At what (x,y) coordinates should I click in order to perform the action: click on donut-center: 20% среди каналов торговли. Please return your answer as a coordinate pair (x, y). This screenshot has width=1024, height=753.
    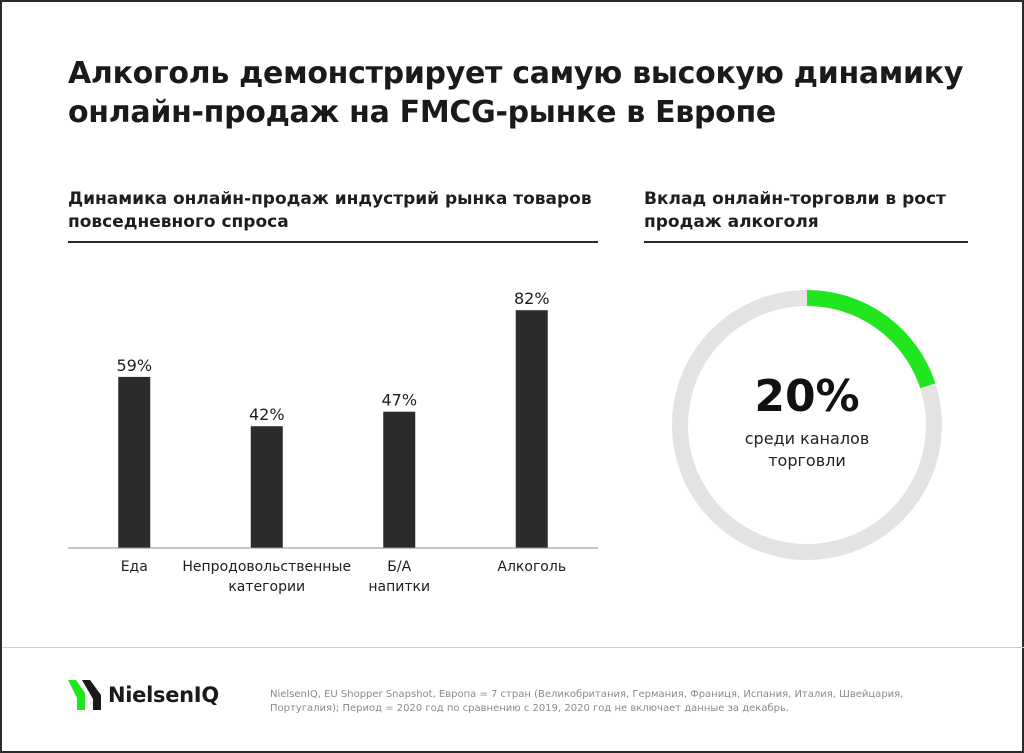
    Looking at the image, I should click on (807, 425).